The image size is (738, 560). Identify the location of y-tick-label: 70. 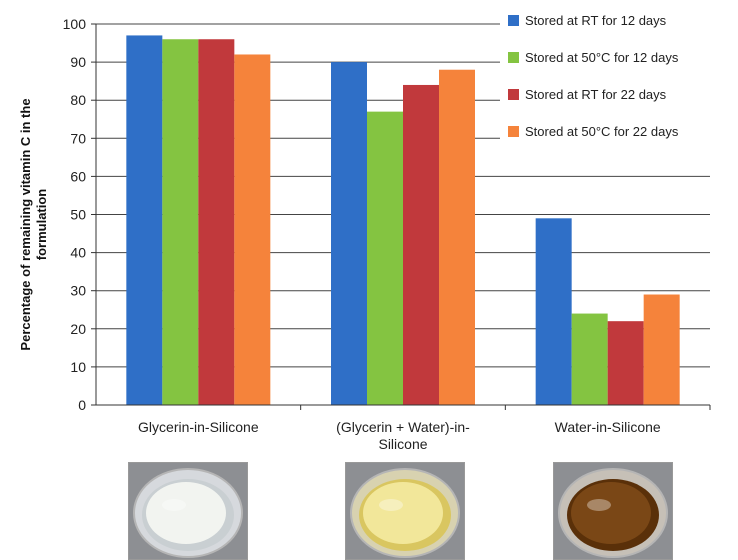
(78, 138).